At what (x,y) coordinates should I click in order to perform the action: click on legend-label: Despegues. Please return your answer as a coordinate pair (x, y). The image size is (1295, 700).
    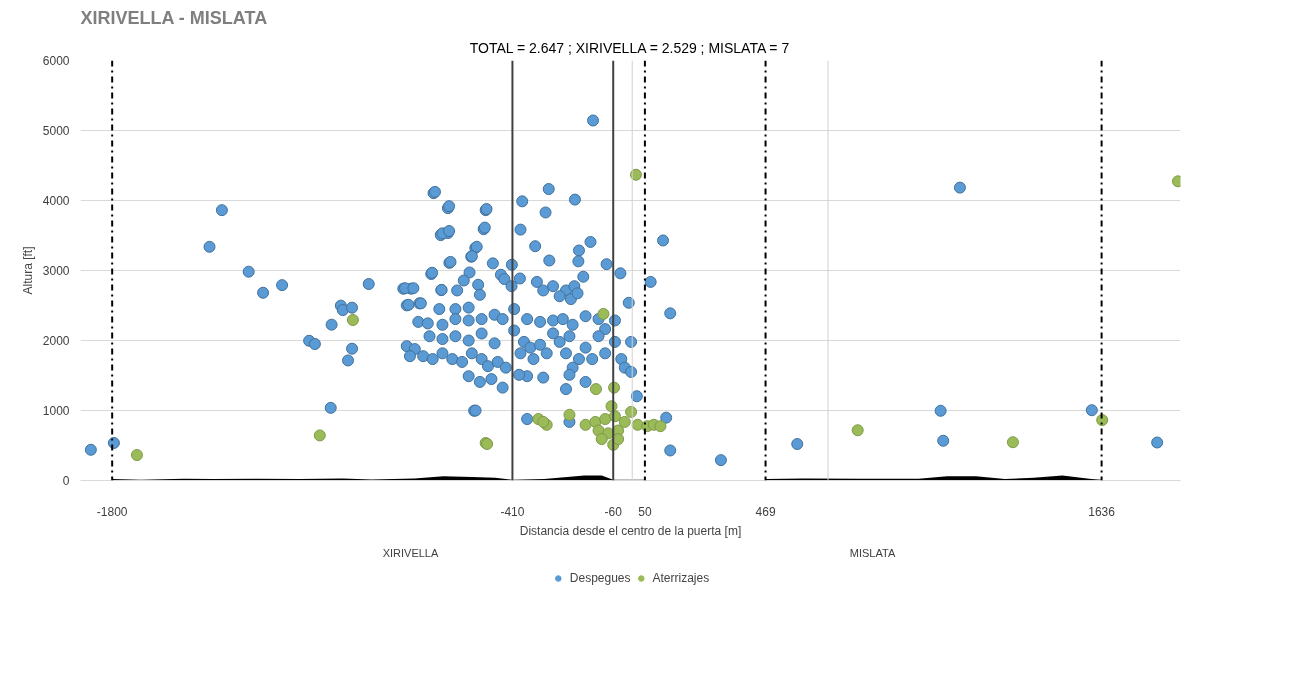
    Looking at the image, I should click on (600, 578).